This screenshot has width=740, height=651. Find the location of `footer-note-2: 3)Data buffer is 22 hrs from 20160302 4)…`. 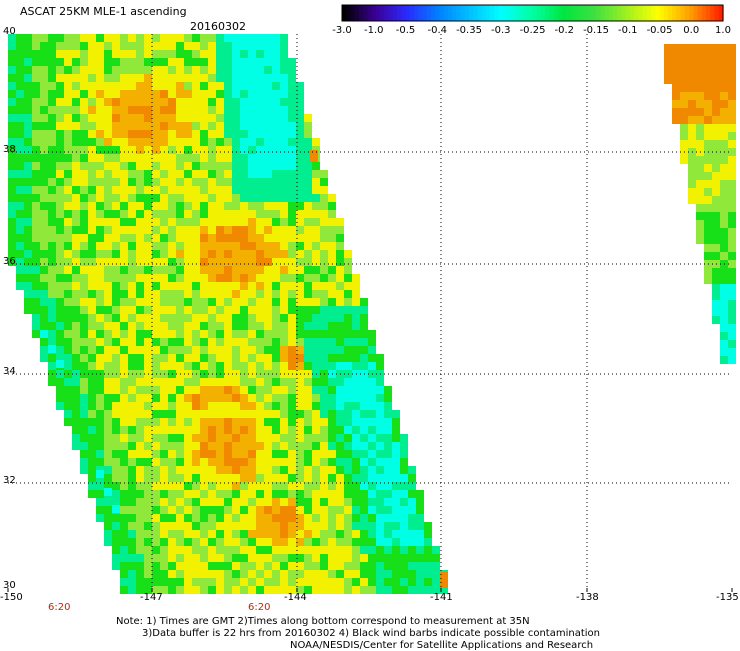

footer-note-2: 3)Data buffer is 22 hrs from 20160302 4)… is located at coordinates (371, 633).